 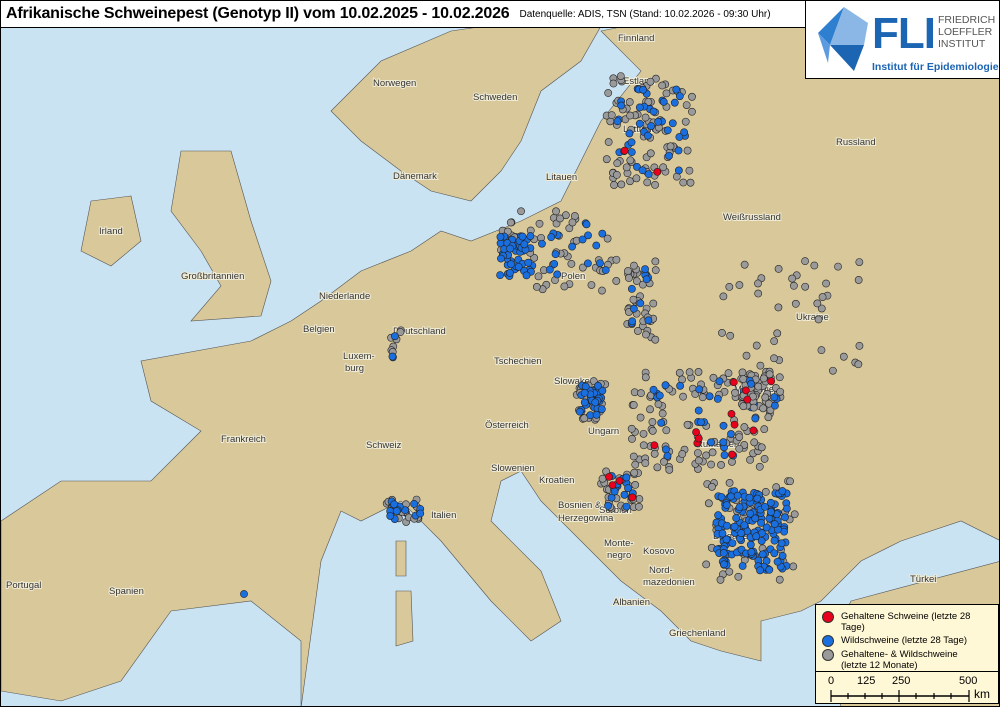 I want to click on blue-dot-icon, so click(x=828, y=641).